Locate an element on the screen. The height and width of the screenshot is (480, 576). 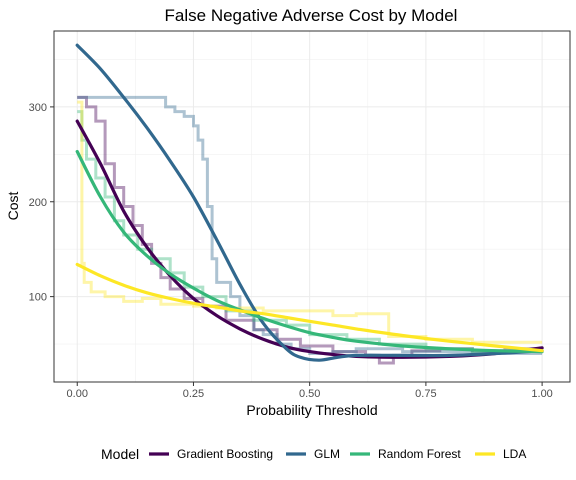
y-axis: 100 200 300 is located at coordinates (41, 203).